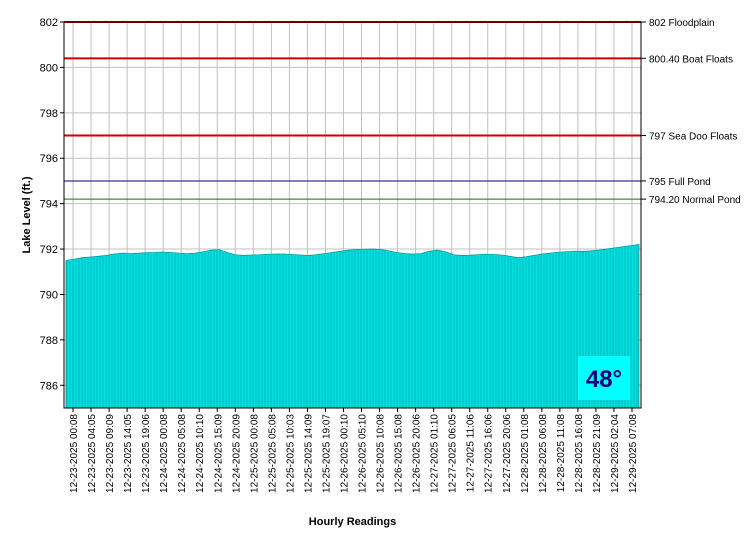 The image size is (750, 550). Describe the element at coordinates (164, 453) in the screenshot. I see `x-tick-label: 12-24-2025 00:08` at that location.